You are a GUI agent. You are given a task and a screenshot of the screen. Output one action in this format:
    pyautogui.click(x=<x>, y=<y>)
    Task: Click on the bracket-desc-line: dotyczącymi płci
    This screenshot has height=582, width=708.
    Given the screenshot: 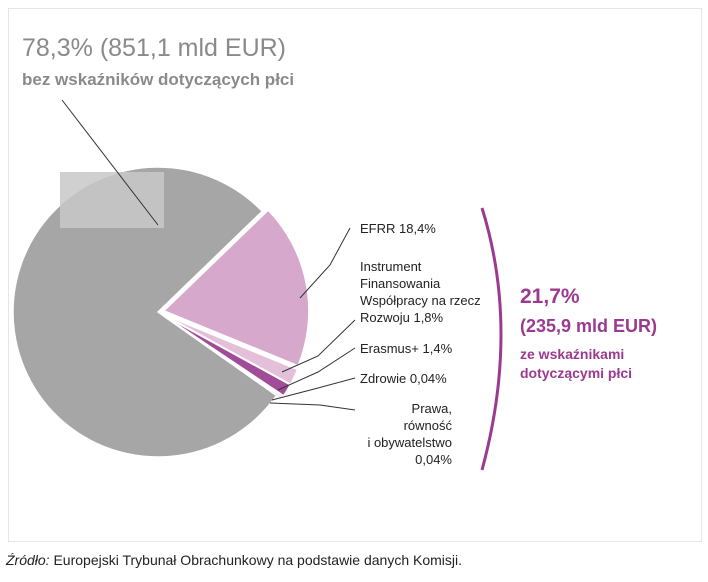 What is the action you would take?
    pyautogui.click(x=576, y=373)
    